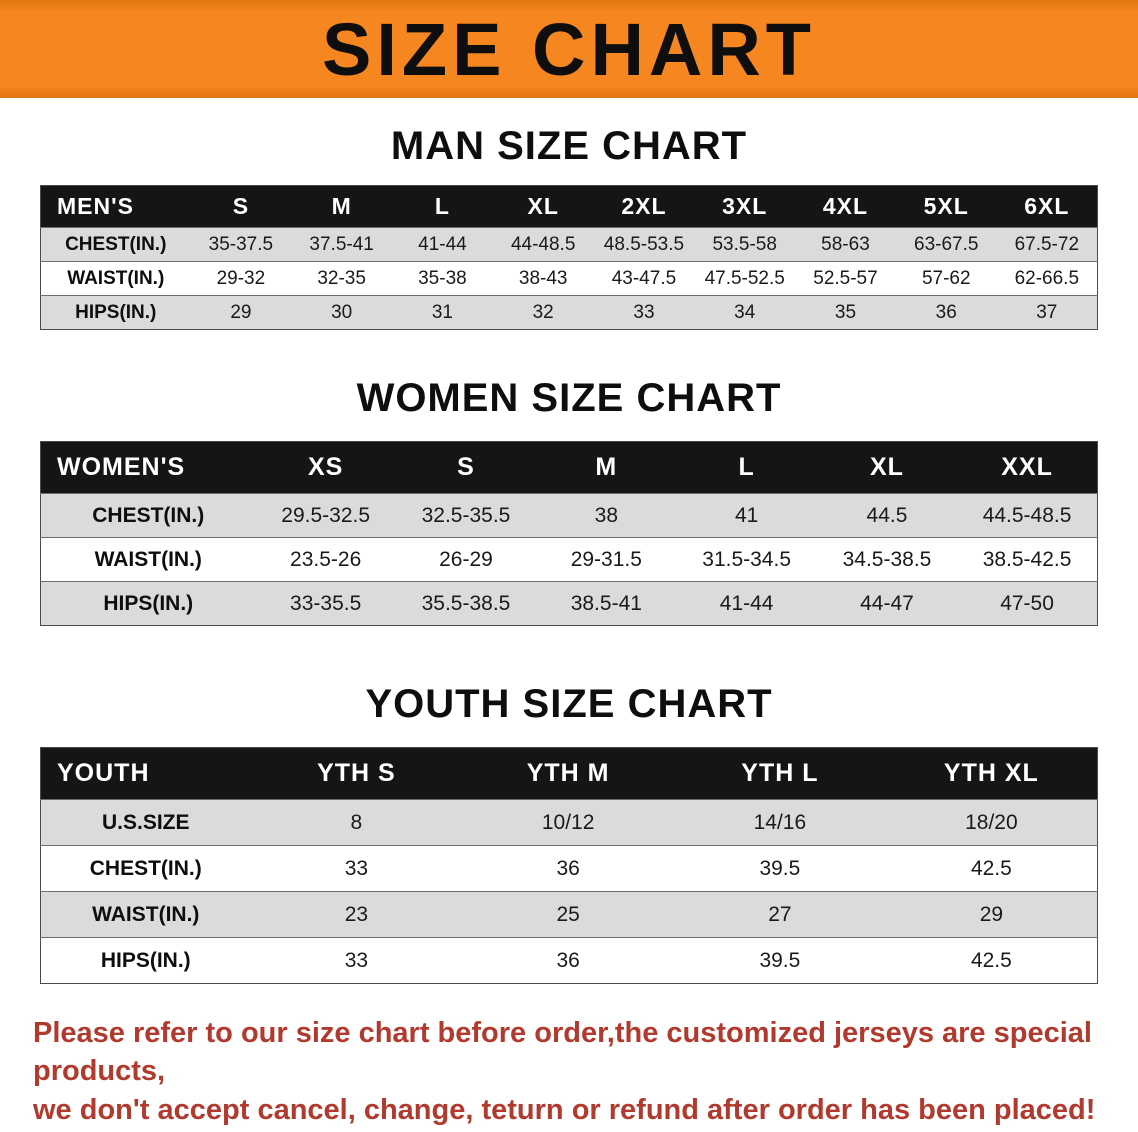 This screenshot has height=1132, width=1138. What do you see at coordinates (1027, 559) in the screenshot?
I see `size-value: 38.5-42.5` at bounding box center [1027, 559].